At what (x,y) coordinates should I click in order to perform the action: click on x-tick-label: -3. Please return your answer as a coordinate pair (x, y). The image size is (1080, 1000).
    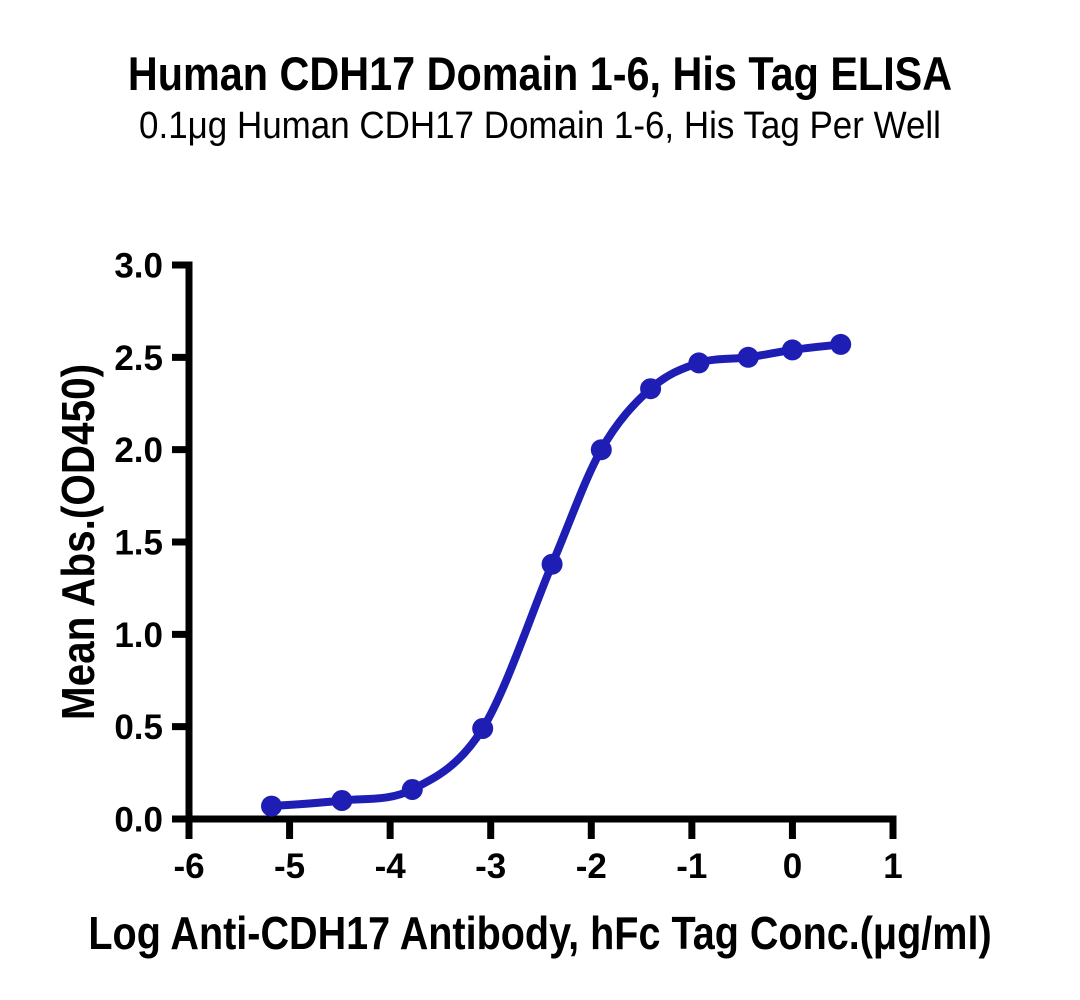
    Looking at the image, I should click on (490, 866).